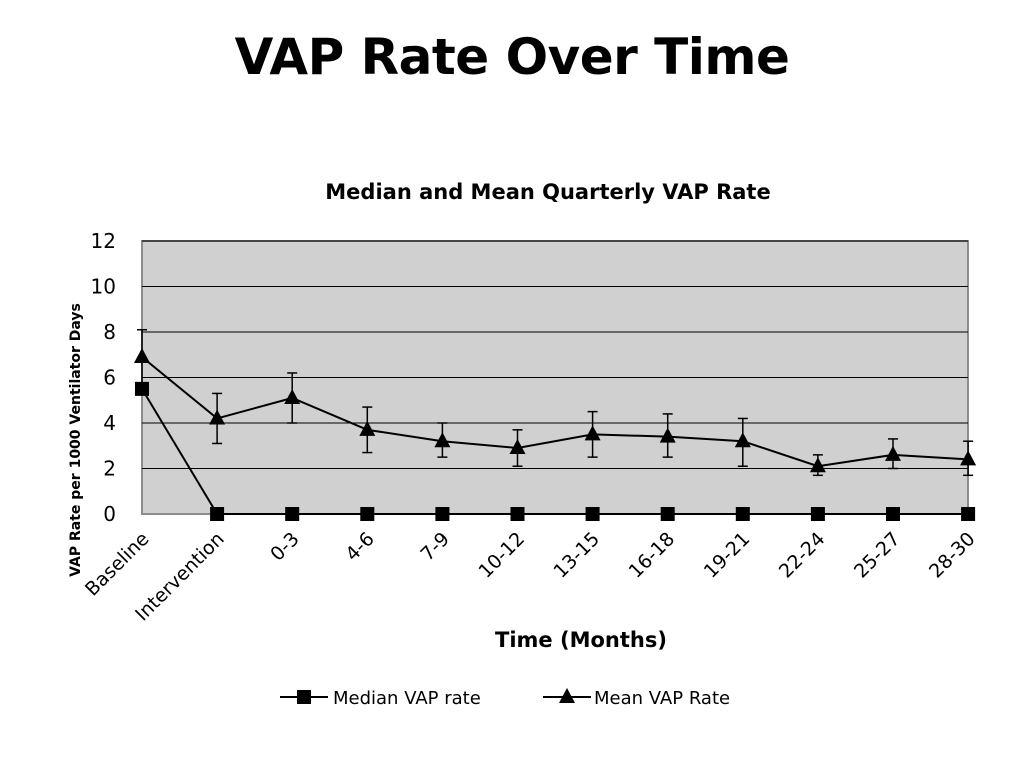 The width and height of the screenshot is (1024, 768). What do you see at coordinates (285, 547) in the screenshot?
I see `x-tick-label: 0-3` at bounding box center [285, 547].